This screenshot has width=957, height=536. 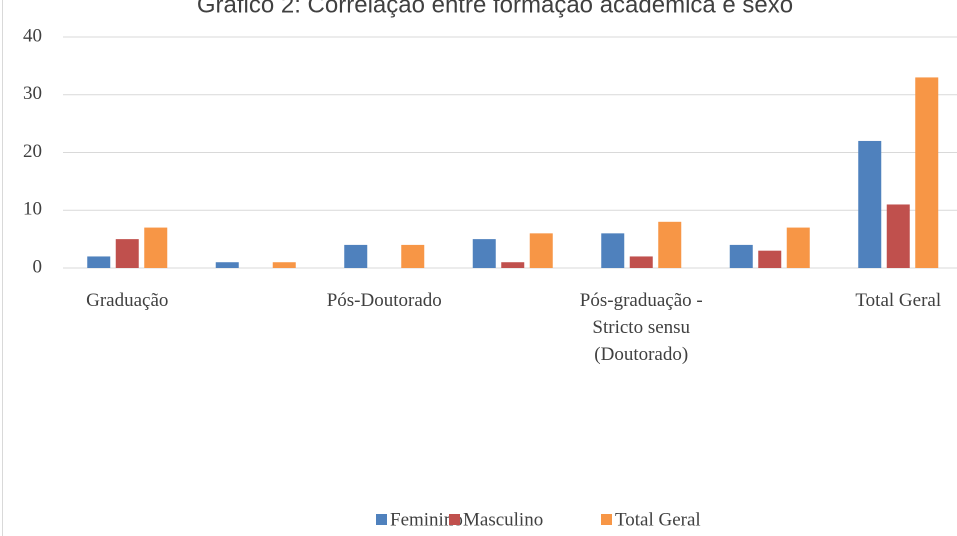 What do you see at coordinates (32, 209) in the screenshot?
I see `y-tick-label: 10` at bounding box center [32, 209].